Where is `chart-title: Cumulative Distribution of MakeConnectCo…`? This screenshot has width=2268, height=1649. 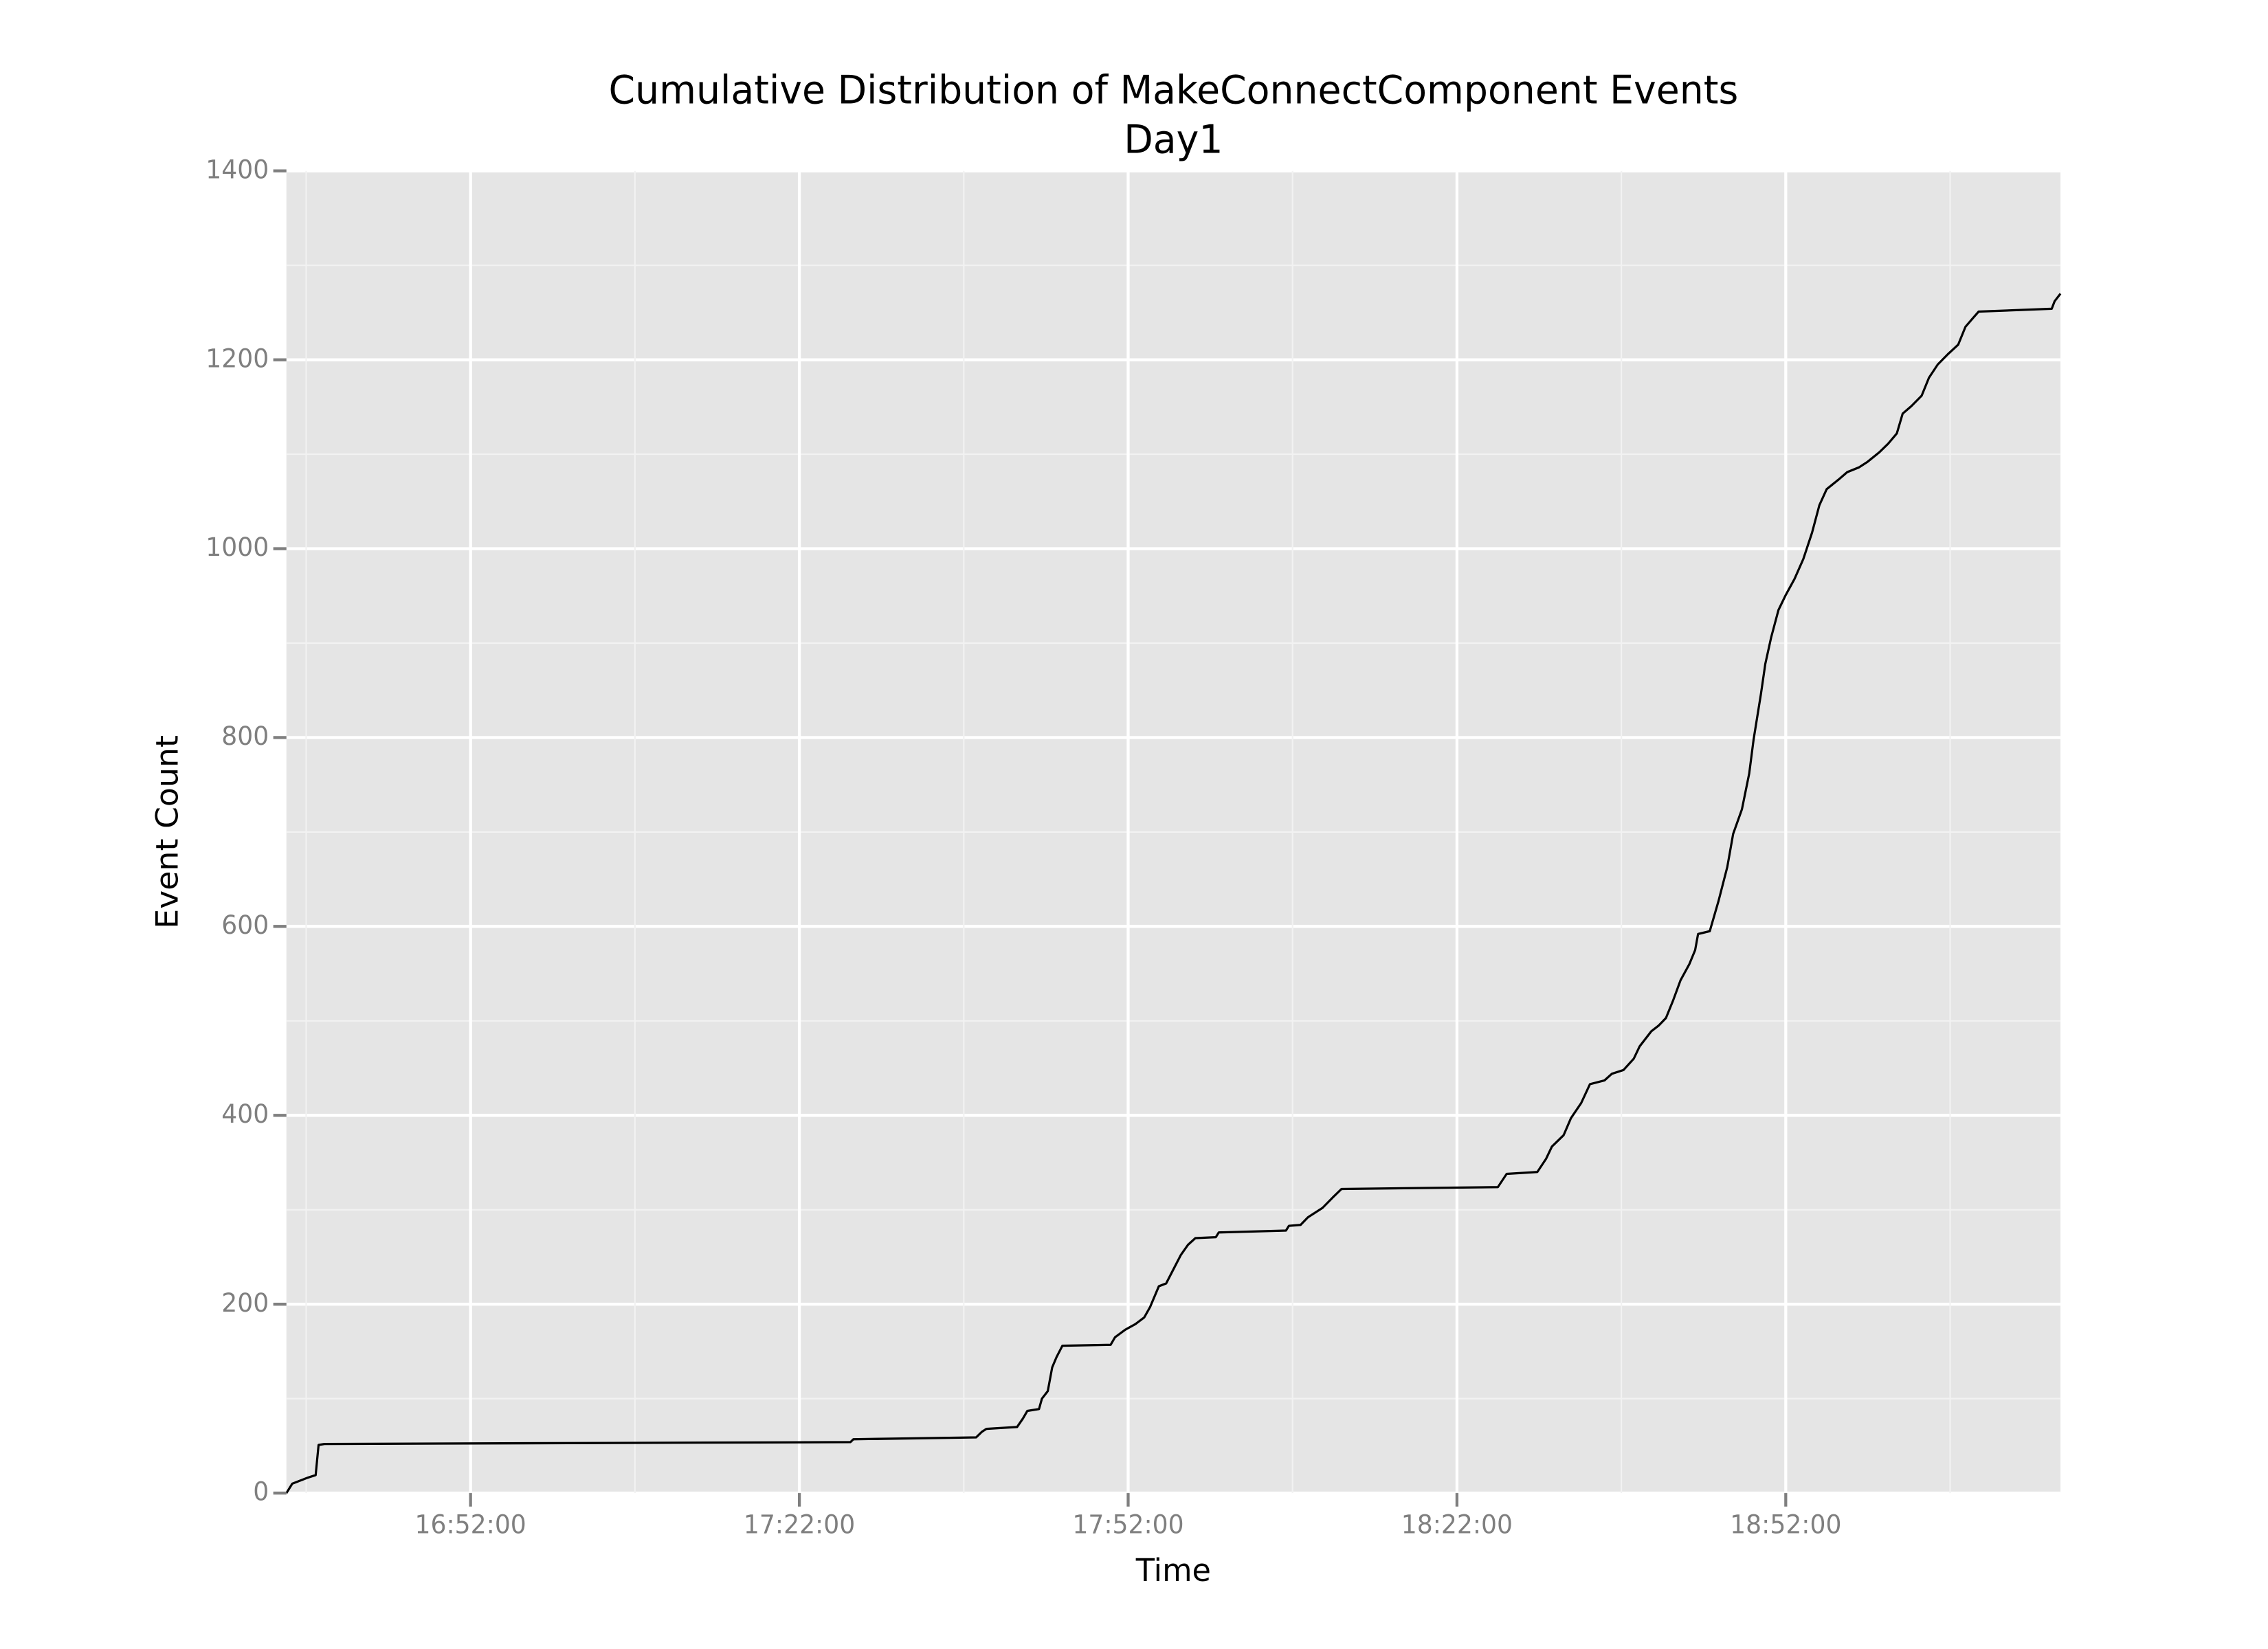 chart-title: Cumulative Distribution of MakeConnectCo… is located at coordinates (1174, 90).